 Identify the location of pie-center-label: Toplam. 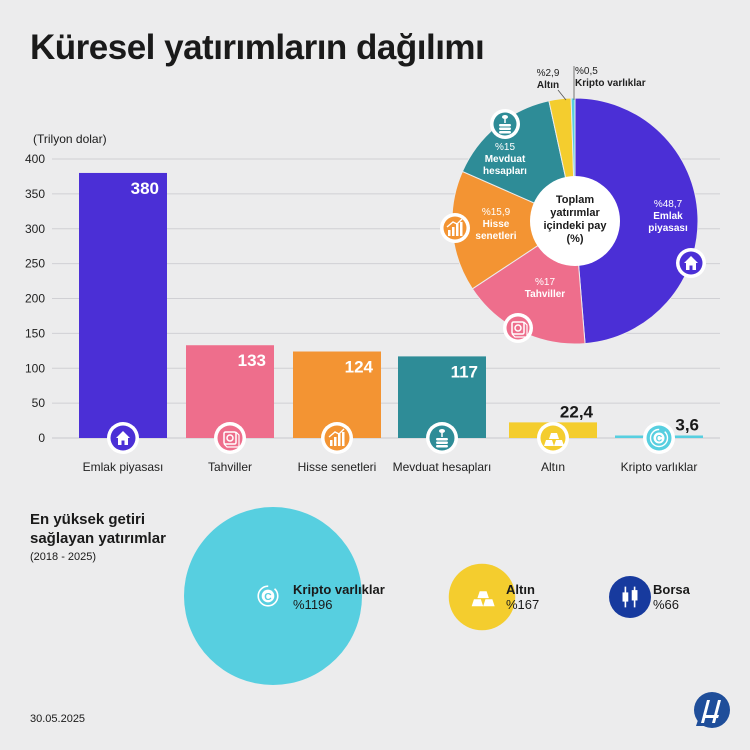
(575, 200).